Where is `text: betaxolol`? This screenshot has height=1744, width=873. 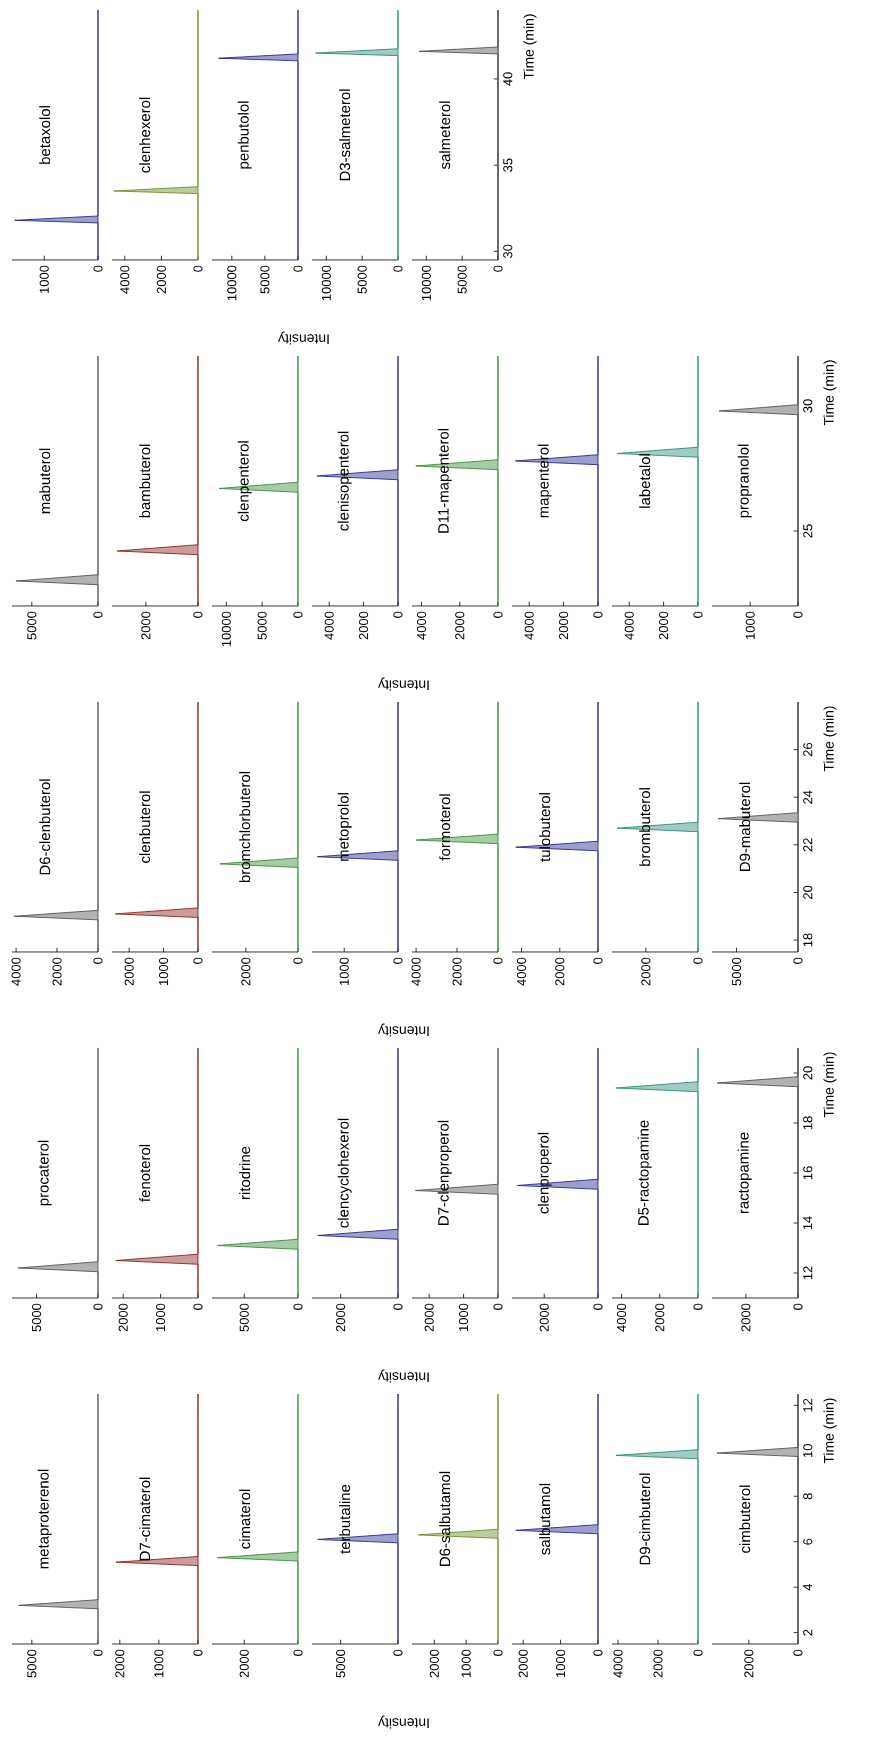 text: betaxolol is located at coordinates (45, 135).